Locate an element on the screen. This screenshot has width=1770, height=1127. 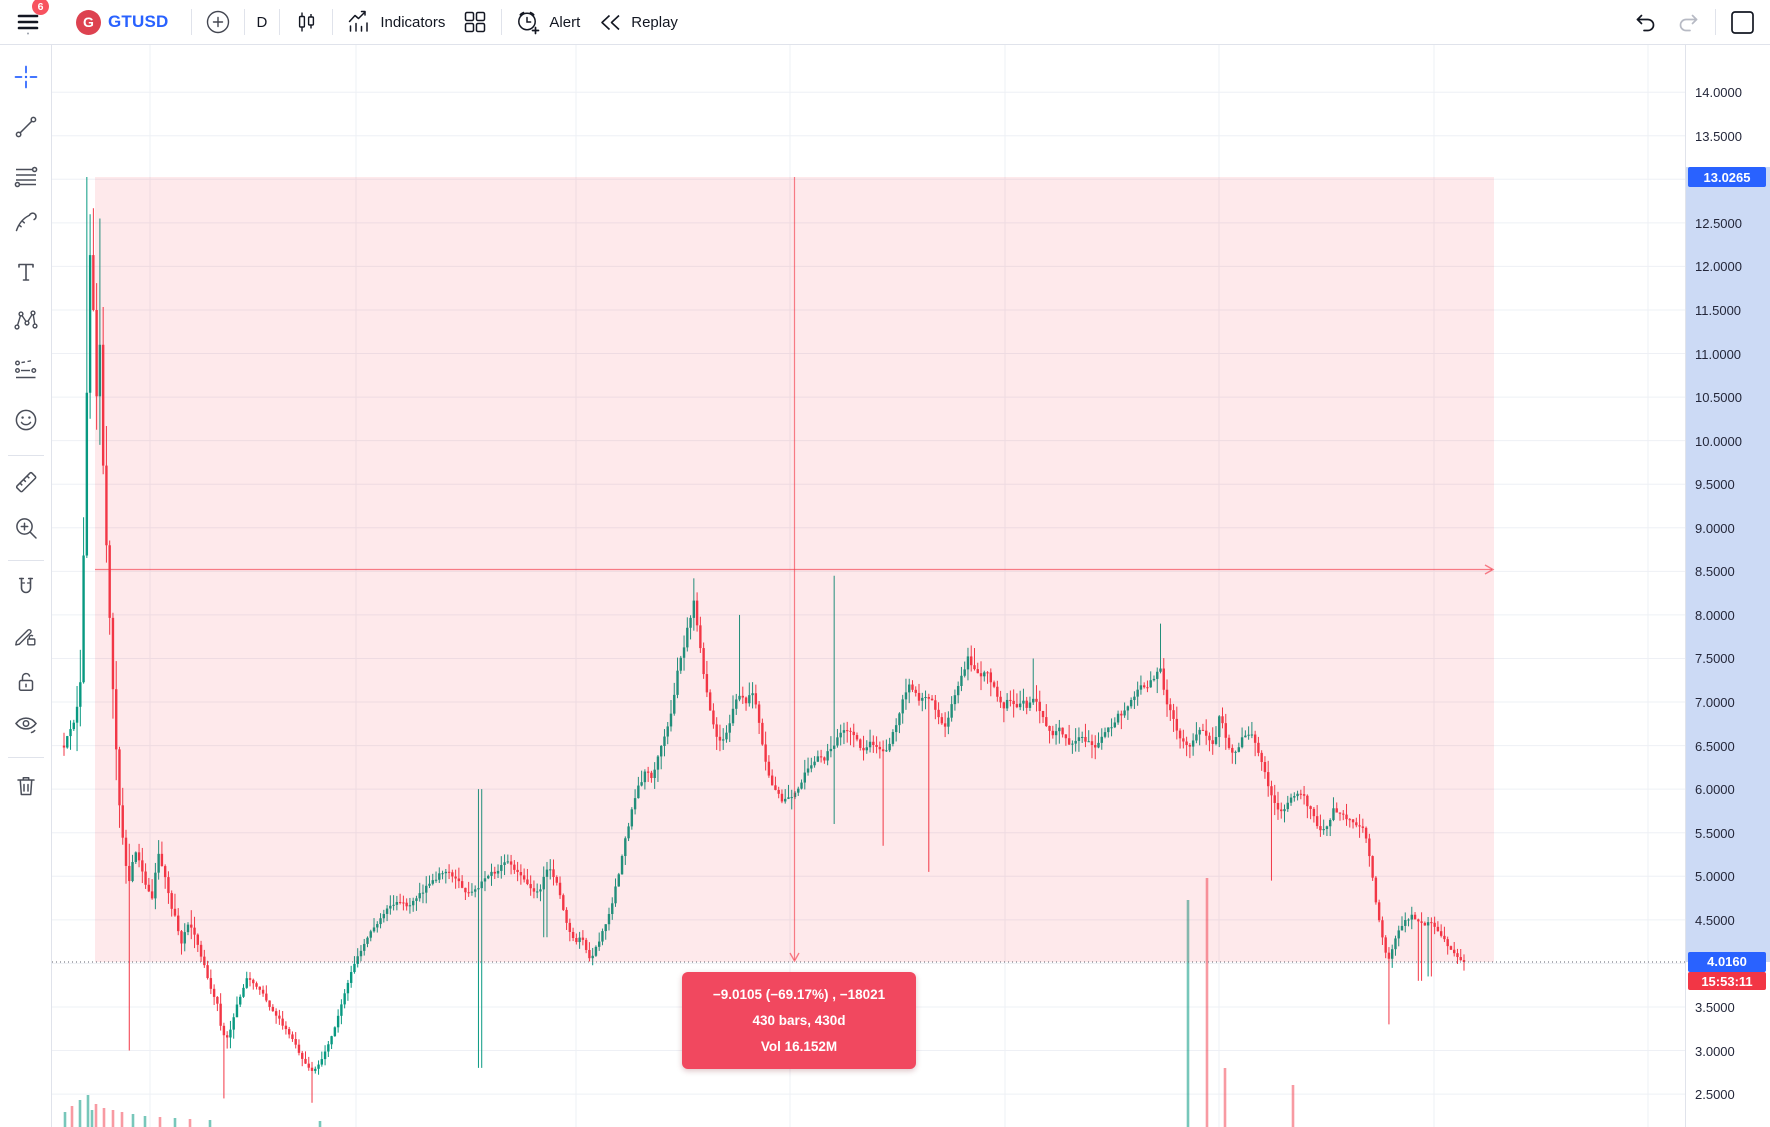
measure-down-arrow is located at coordinates (794, 957).